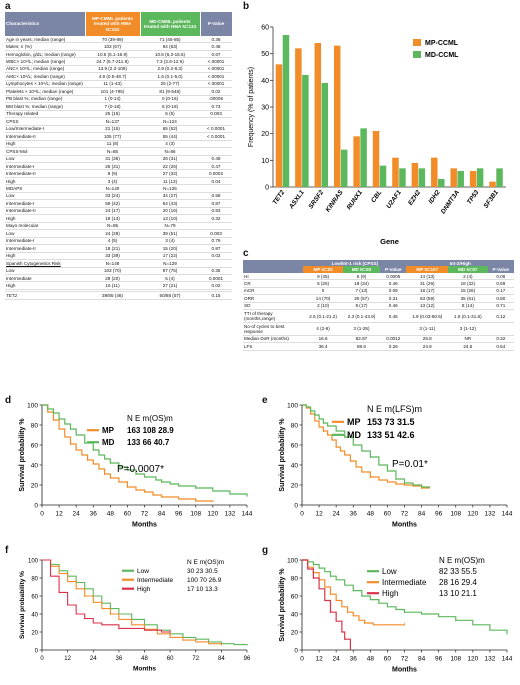 The width and height of the screenshot is (520, 685). What do you see at coordinates (500, 298) in the screenshot?
I see `table-cell: 0.80` at bounding box center [500, 298].